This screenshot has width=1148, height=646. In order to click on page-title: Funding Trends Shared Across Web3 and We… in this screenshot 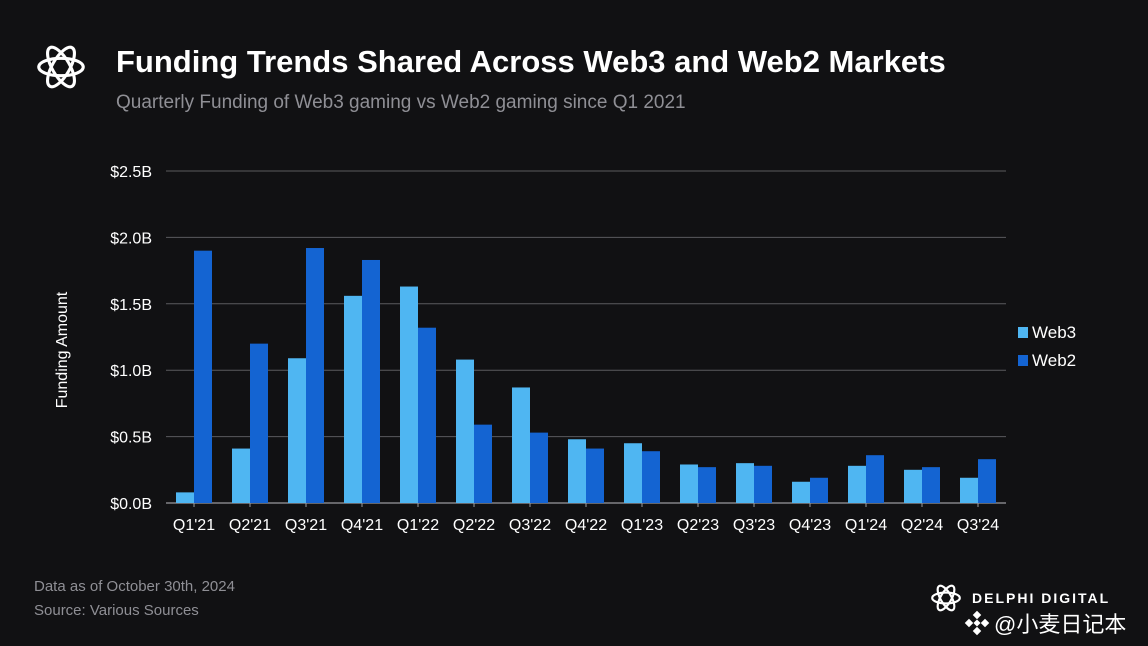, I will do `click(531, 61)`.